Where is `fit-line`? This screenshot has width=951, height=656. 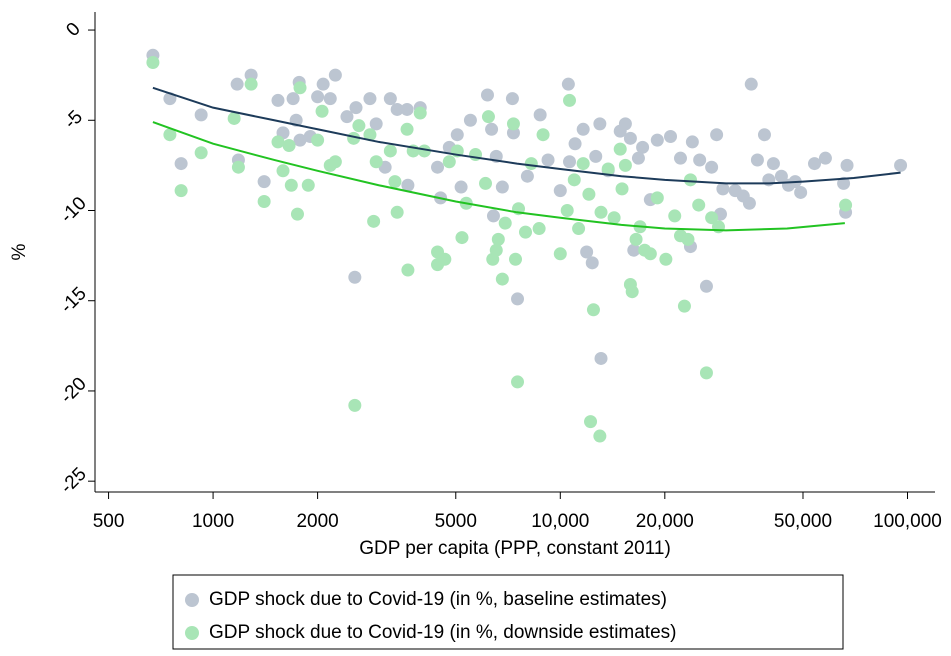
fit-line is located at coordinates (498, 176).